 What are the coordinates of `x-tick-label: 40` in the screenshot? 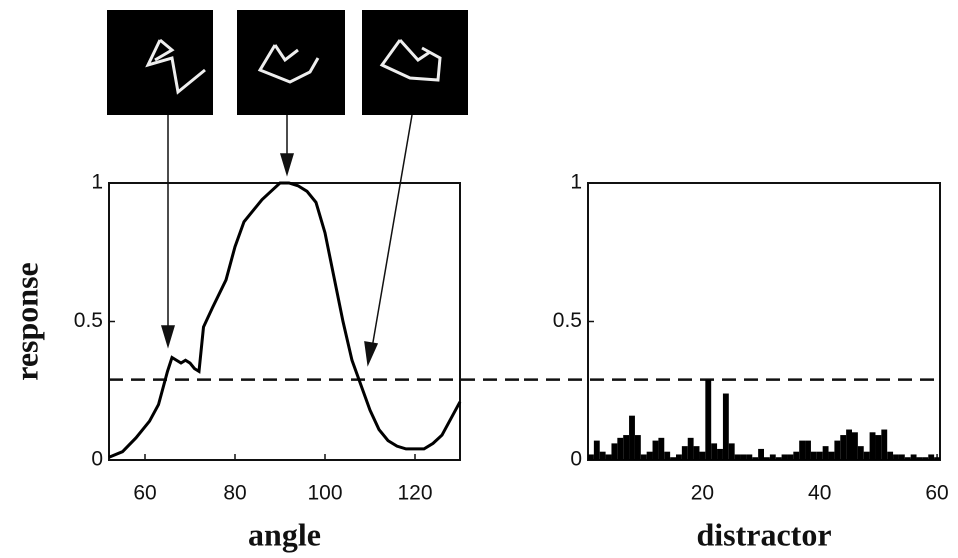 It's located at (819, 493).